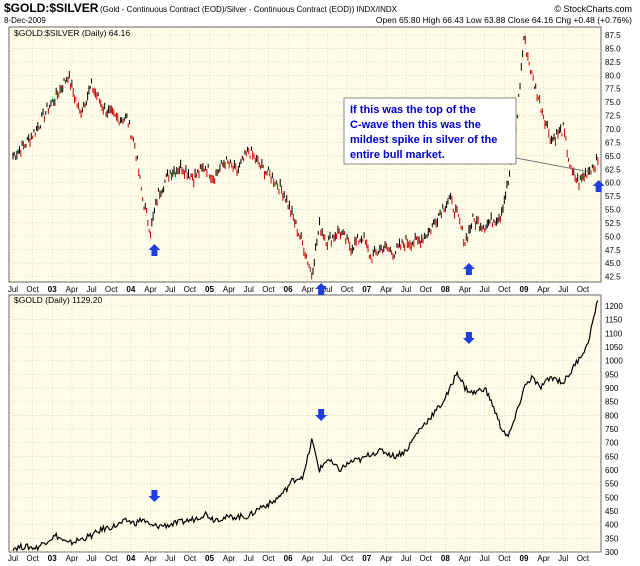  What do you see at coordinates (612, 388) in the screenshot?
I see `y-tick-label: 900` at bounding box center [612, 388].